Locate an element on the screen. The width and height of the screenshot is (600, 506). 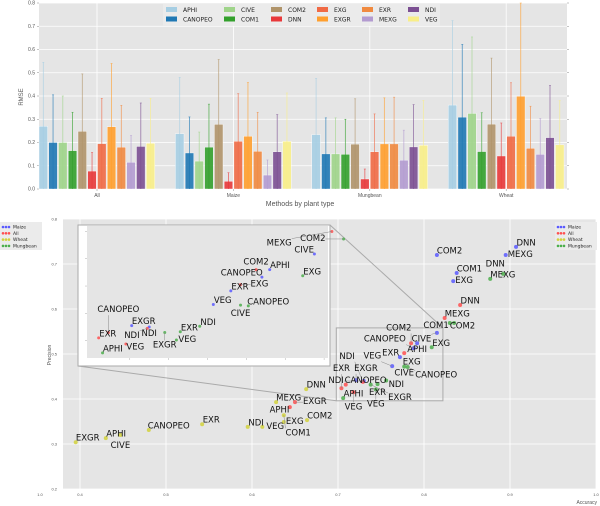
point-label: APHI is located at coordinates (354, 395).